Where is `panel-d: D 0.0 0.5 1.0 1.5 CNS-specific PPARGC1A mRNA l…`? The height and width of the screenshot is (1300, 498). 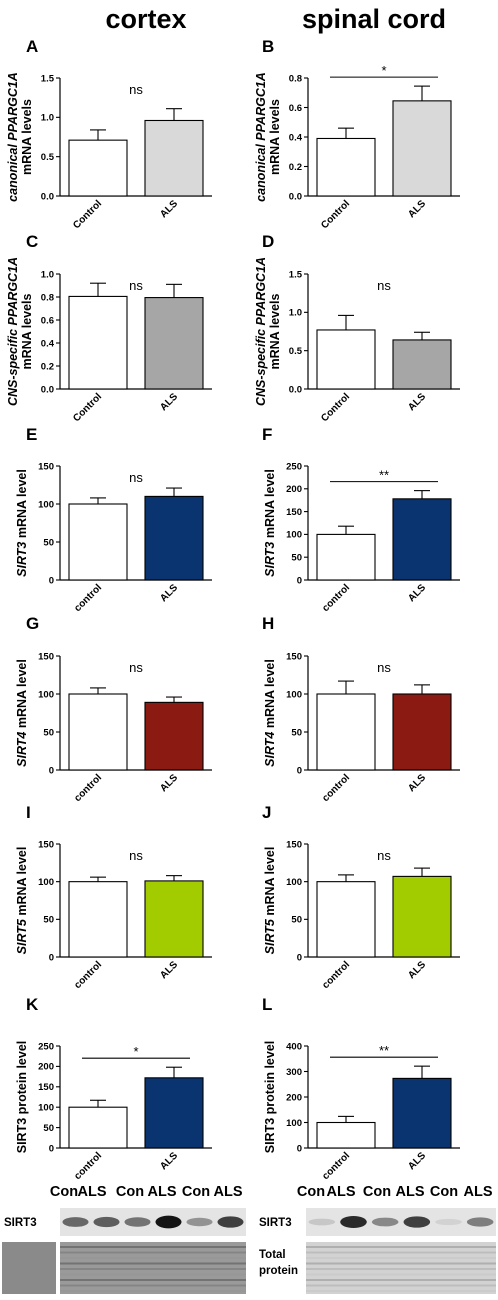
panel-d: D 0.0 0.5 1.0 1.5 CNS-specific PPARGC1A mRNA l… is located at coordinates (357, 328).